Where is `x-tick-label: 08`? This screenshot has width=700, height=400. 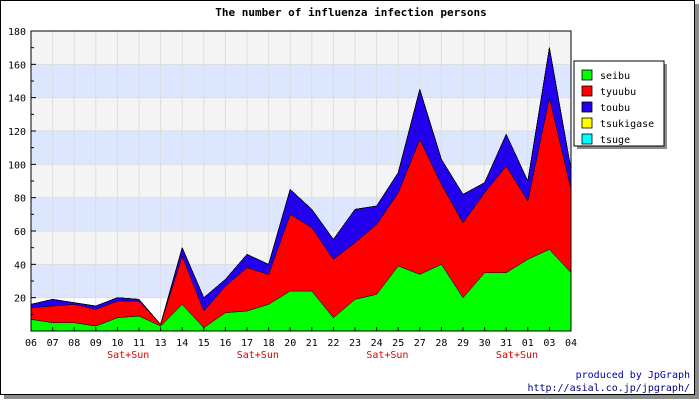 x-tick-label: 08 is located at coordinates (74, 343).